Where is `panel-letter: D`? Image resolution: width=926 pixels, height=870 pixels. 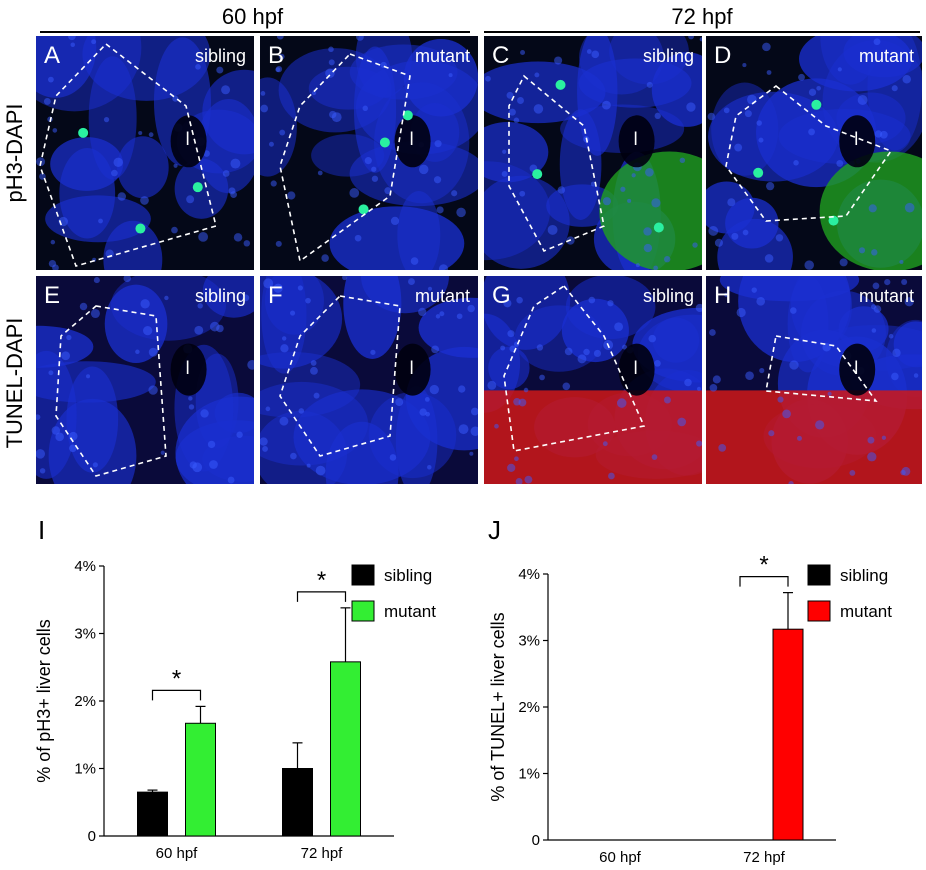 panel-letter: D is located at coordinates (723, 55).